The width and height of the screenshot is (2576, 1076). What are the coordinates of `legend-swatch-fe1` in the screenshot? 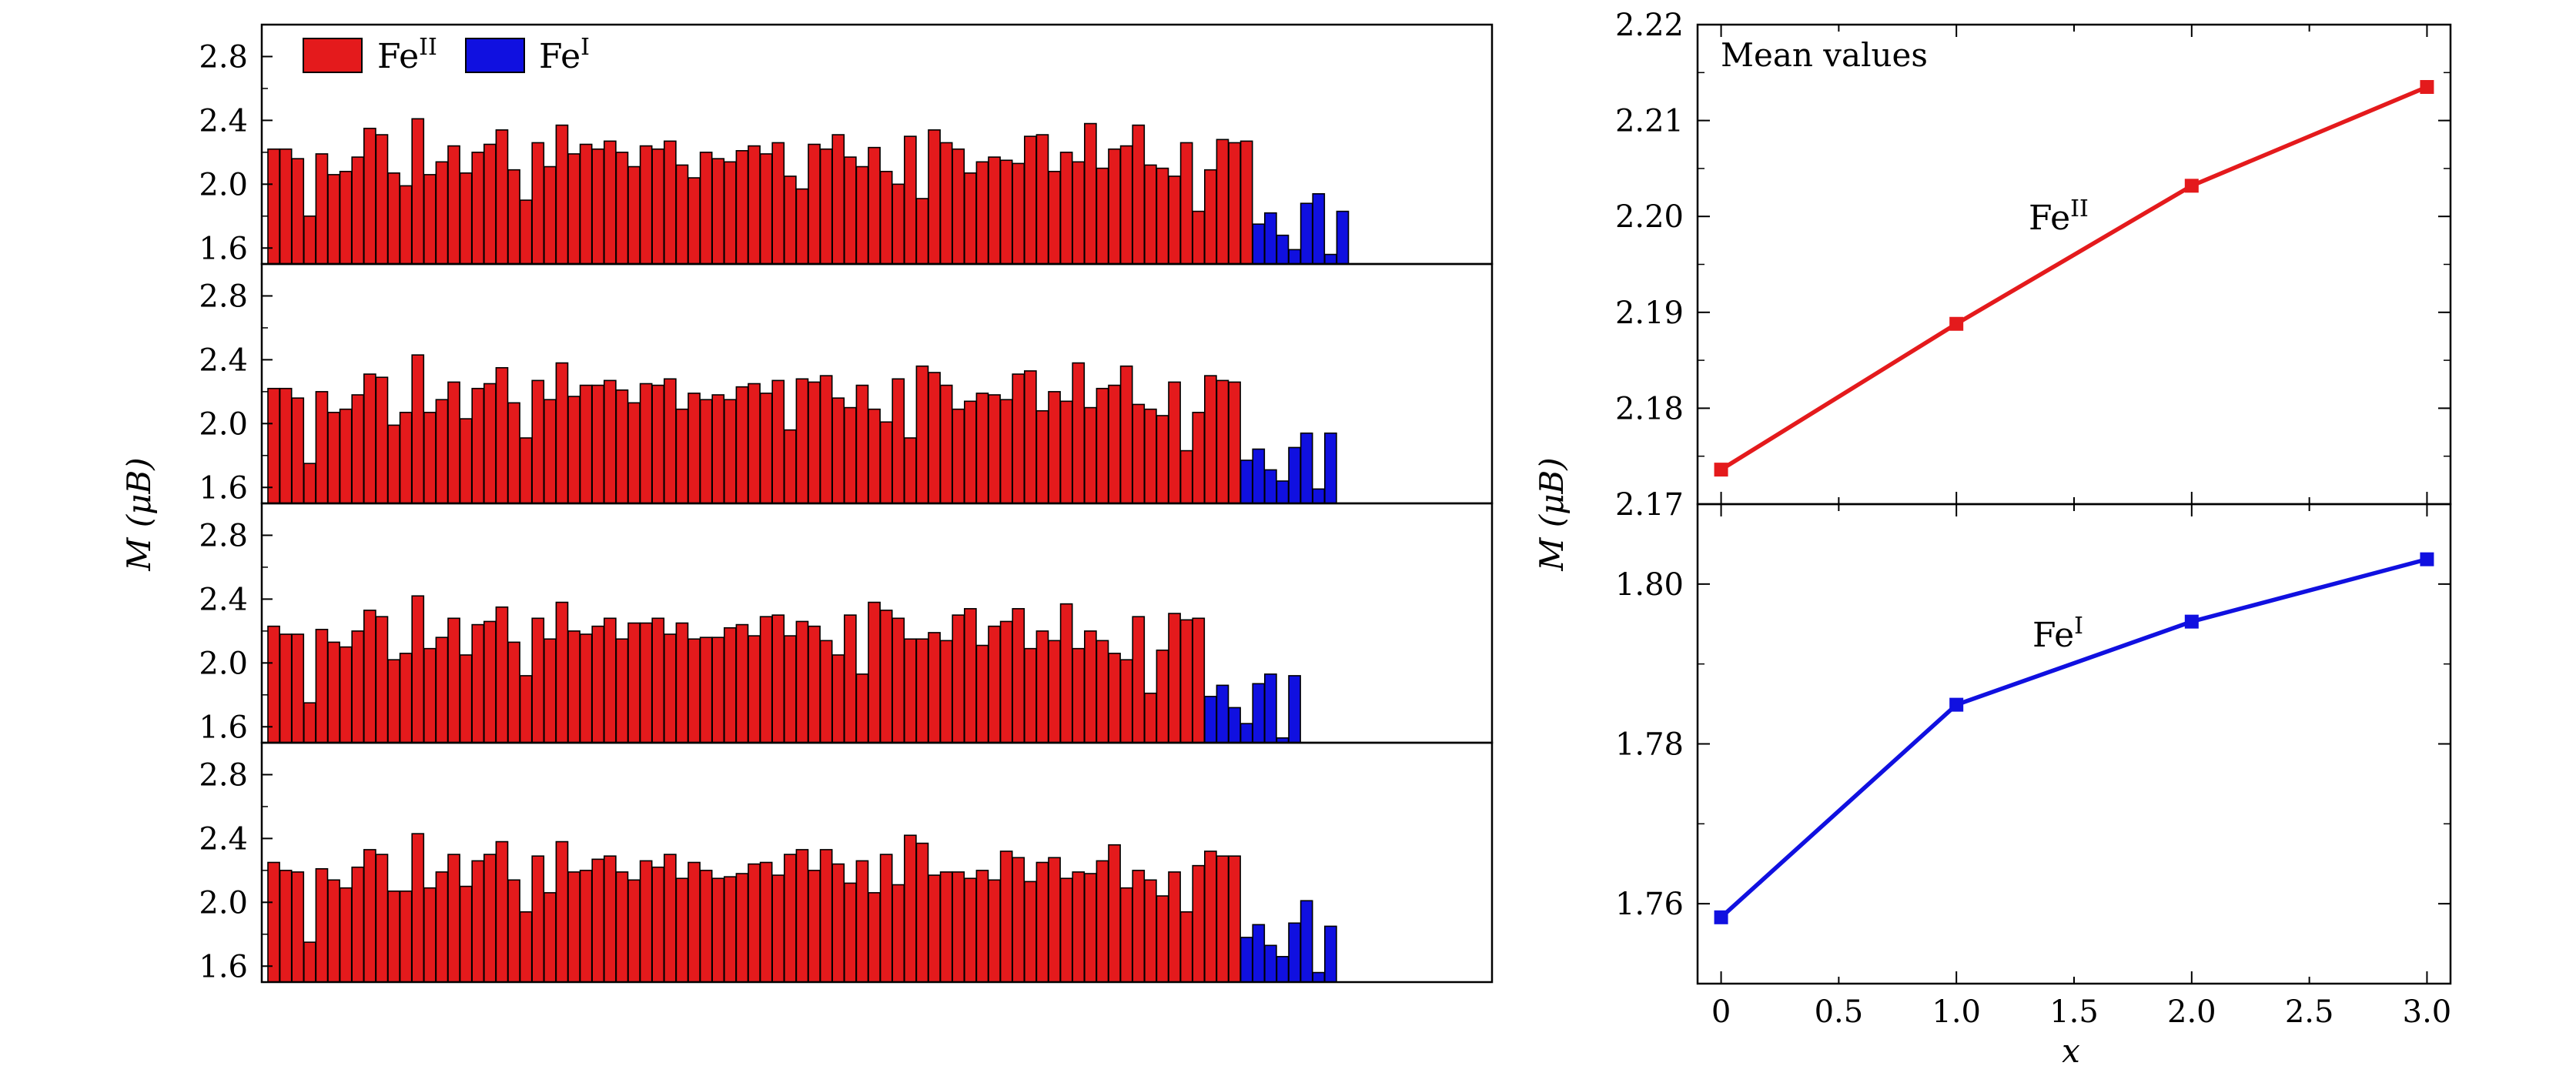 It's located at (495, 55).